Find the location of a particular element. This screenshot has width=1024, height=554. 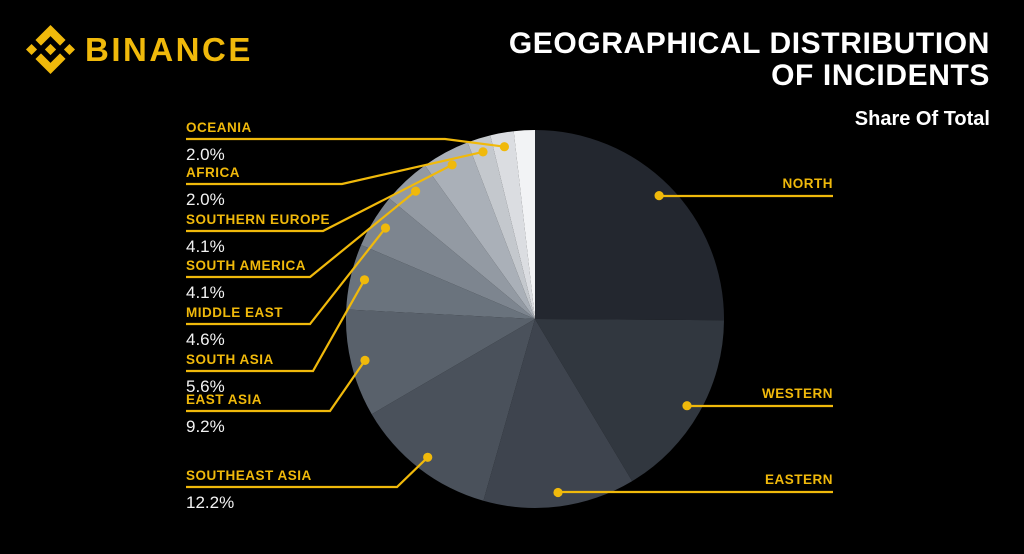

callout-line-africa is located at coordinates (335, 168).